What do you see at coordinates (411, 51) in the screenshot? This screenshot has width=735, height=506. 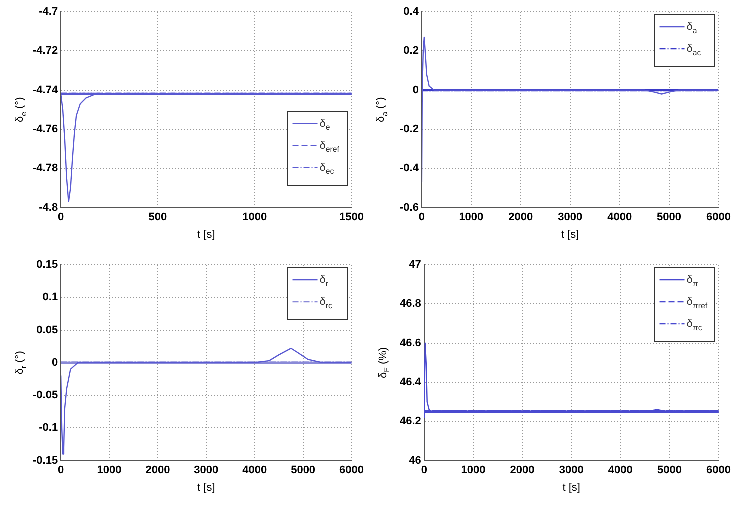 I see `y-tick-label: 0.2` at bounding box center [411, 51].